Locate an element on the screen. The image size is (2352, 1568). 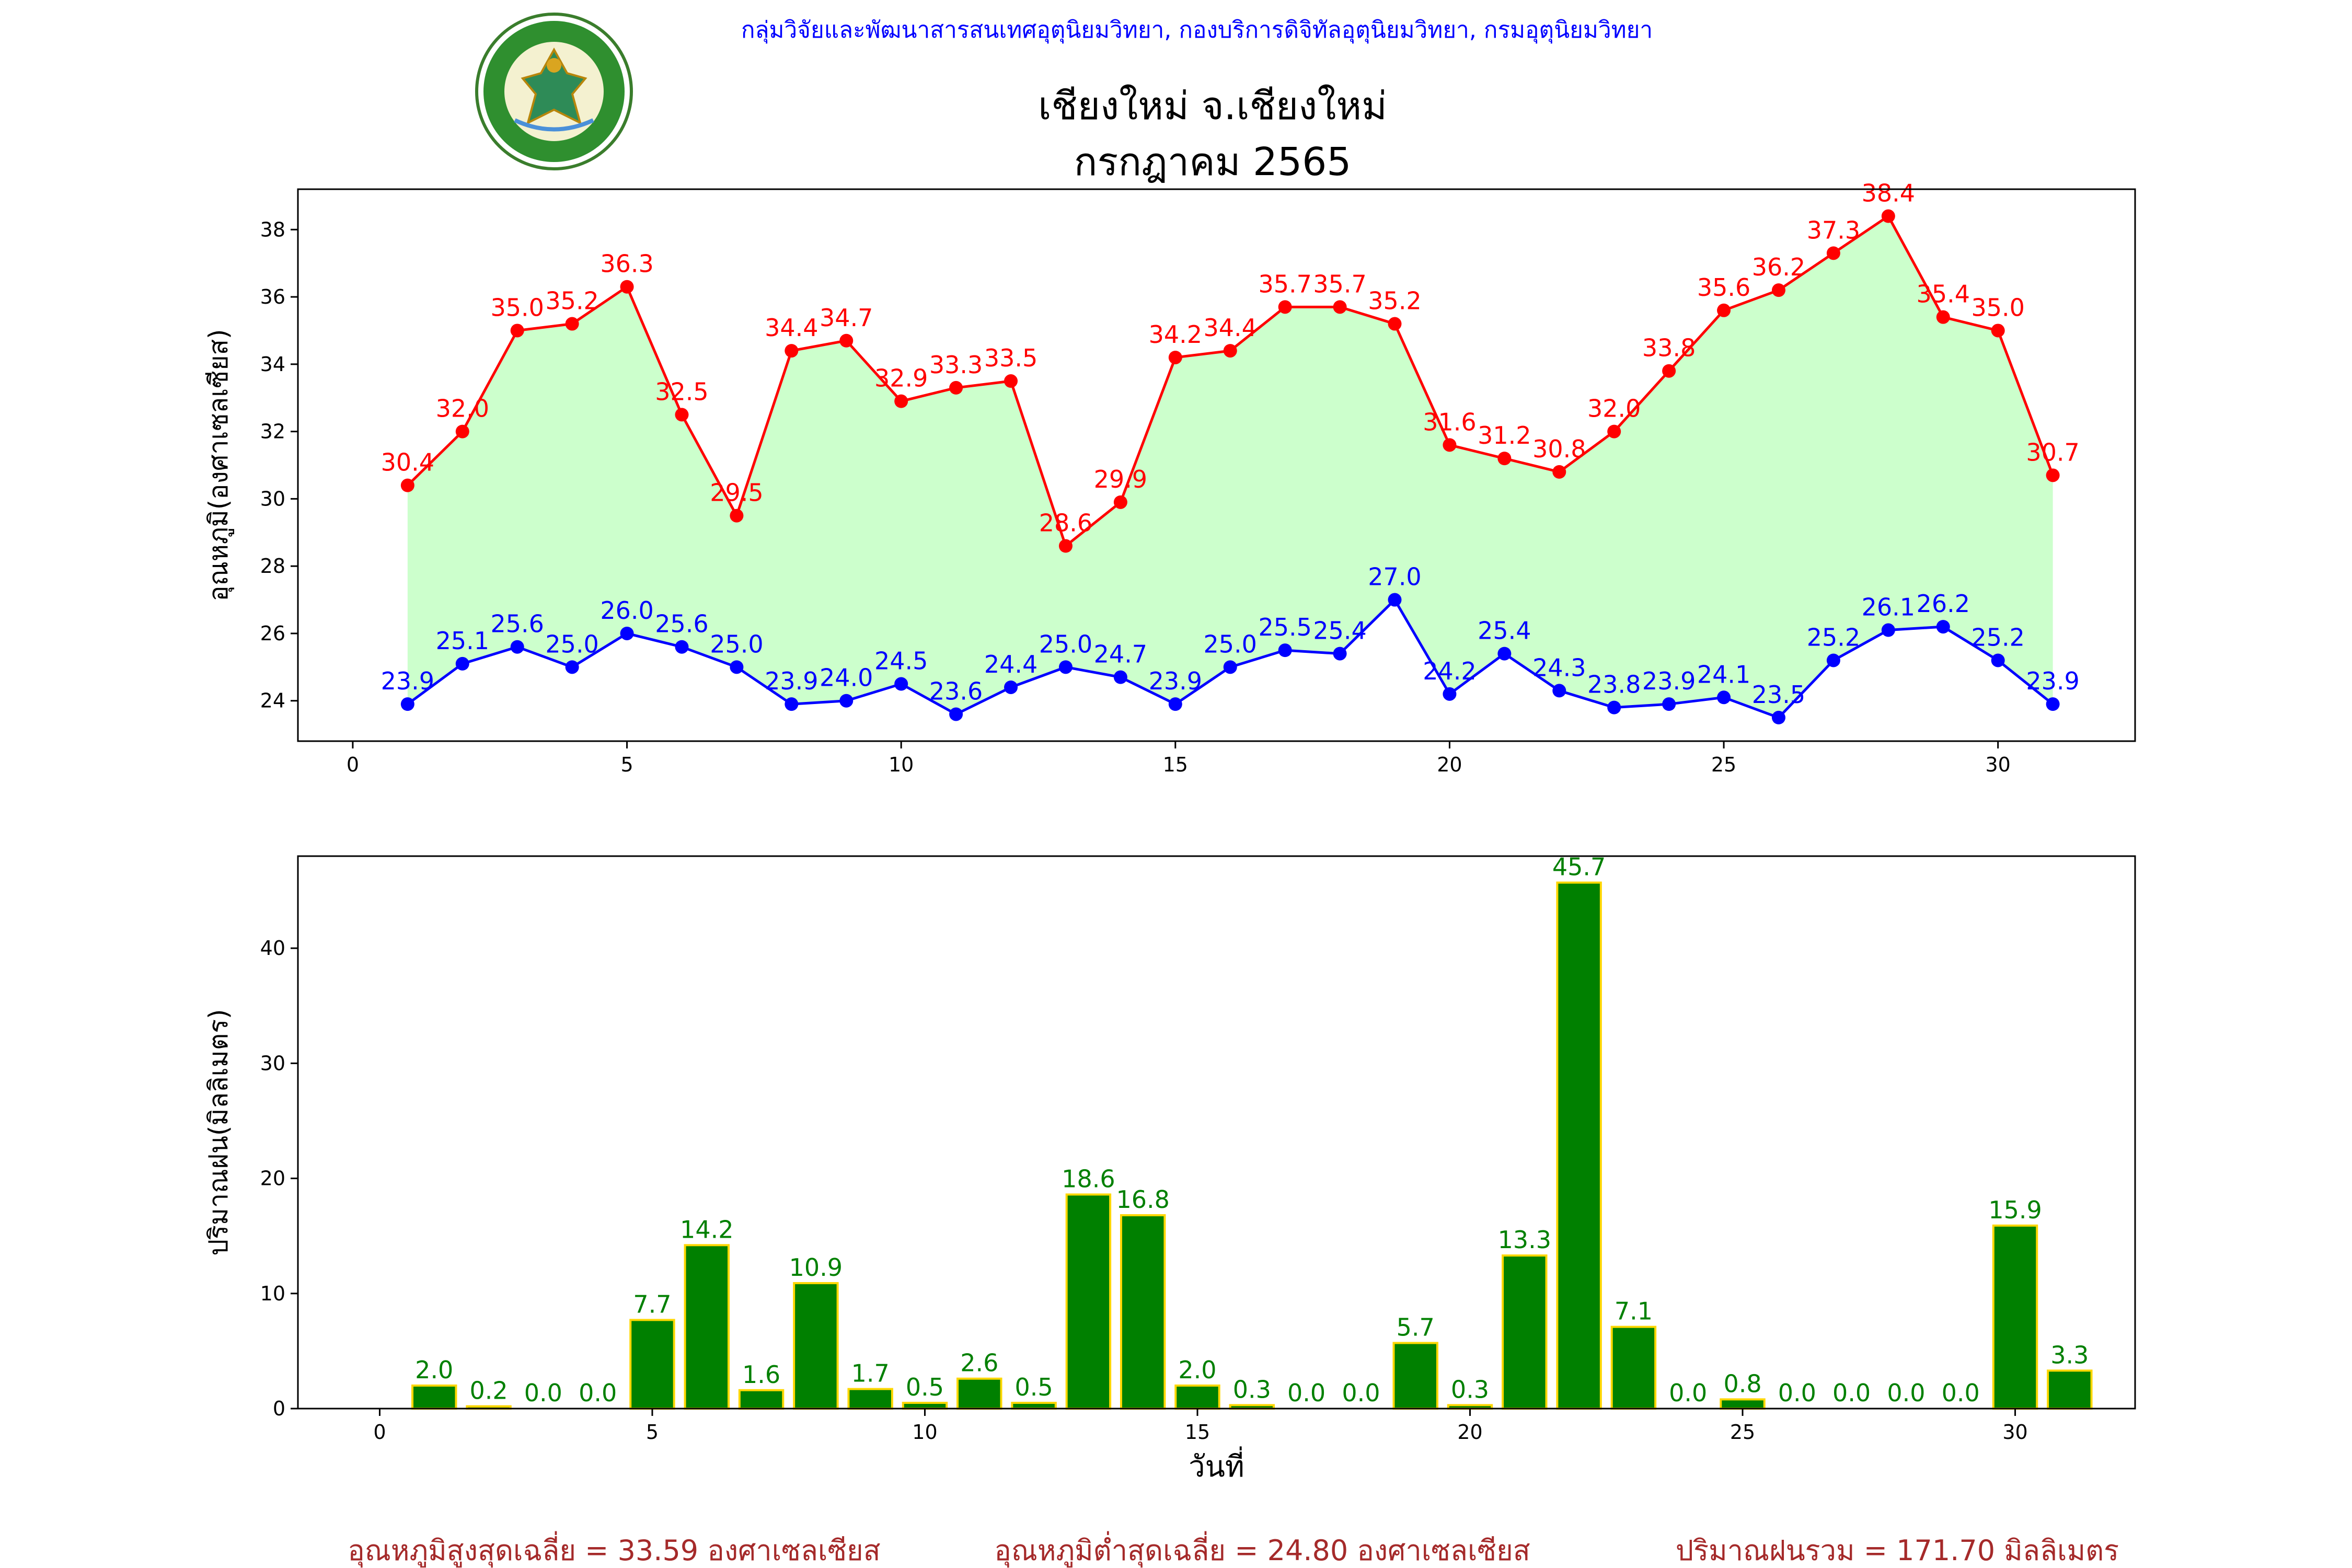
rainfall-bar-label: 2.6 is located at coordinates (979, 1363).